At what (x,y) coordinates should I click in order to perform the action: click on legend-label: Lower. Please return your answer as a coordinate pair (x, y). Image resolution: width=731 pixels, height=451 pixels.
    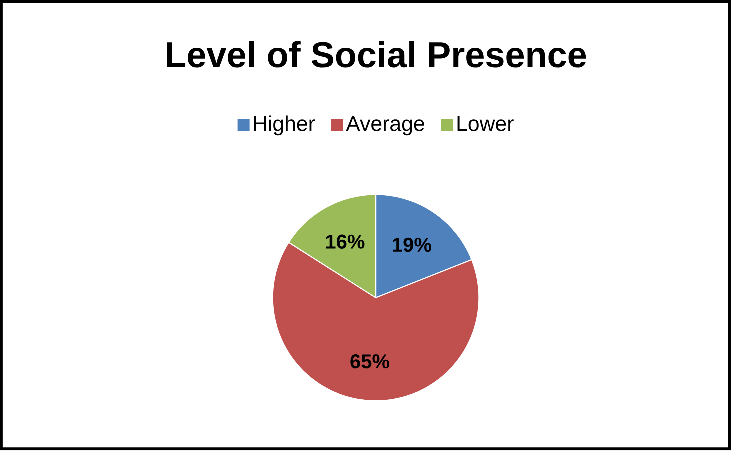
    Looking at the image, I should click on (486, 124).